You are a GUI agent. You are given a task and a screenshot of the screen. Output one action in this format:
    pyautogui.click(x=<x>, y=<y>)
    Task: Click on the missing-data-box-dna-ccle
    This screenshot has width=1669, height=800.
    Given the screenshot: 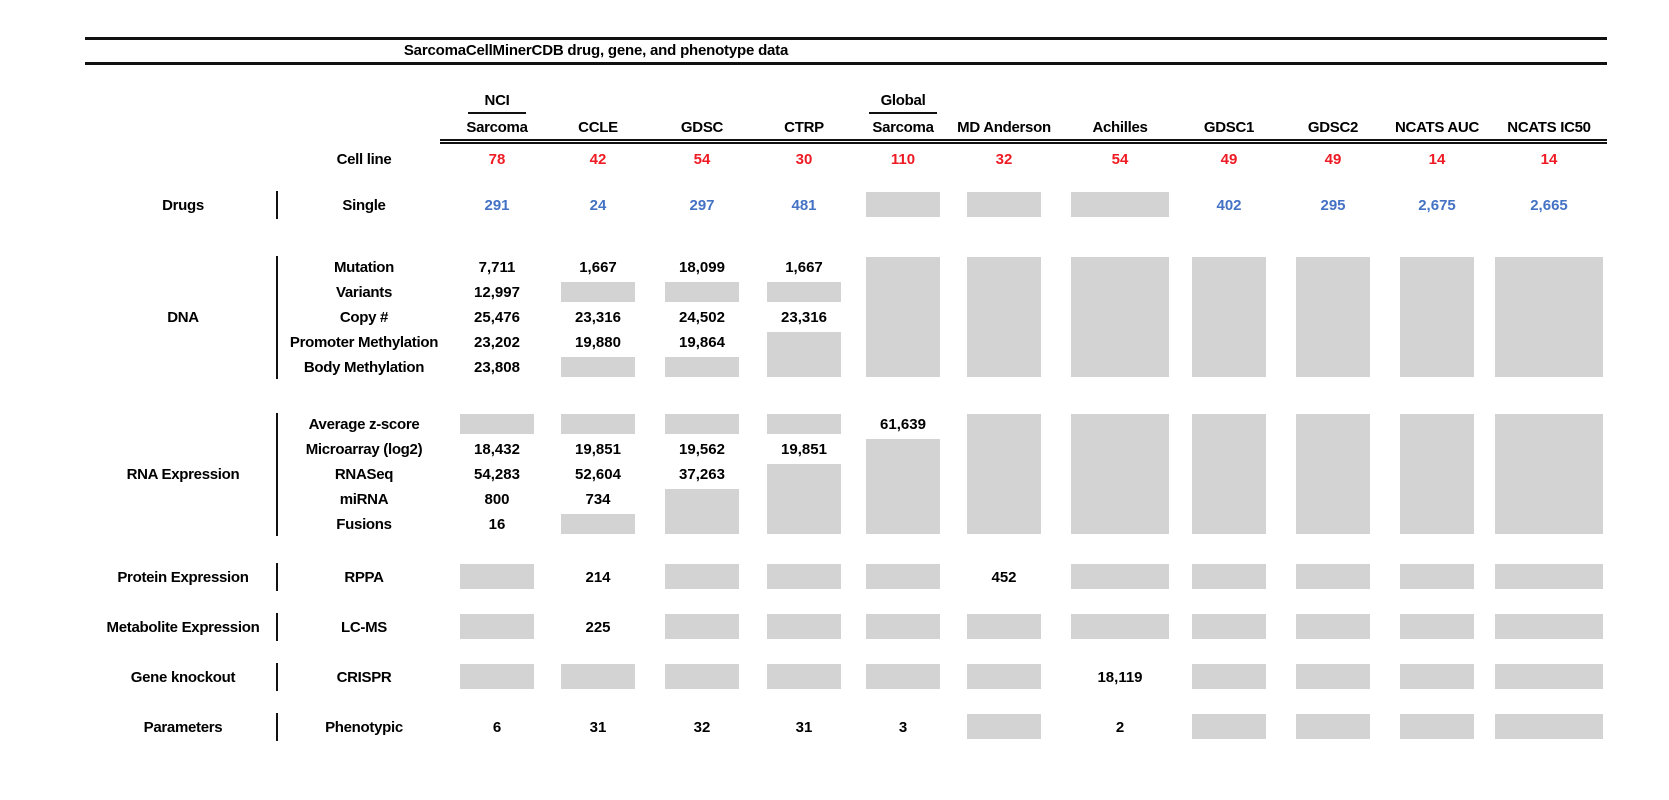 What is the action you would take?
    pyautogui.click(x=598, y=367)
    